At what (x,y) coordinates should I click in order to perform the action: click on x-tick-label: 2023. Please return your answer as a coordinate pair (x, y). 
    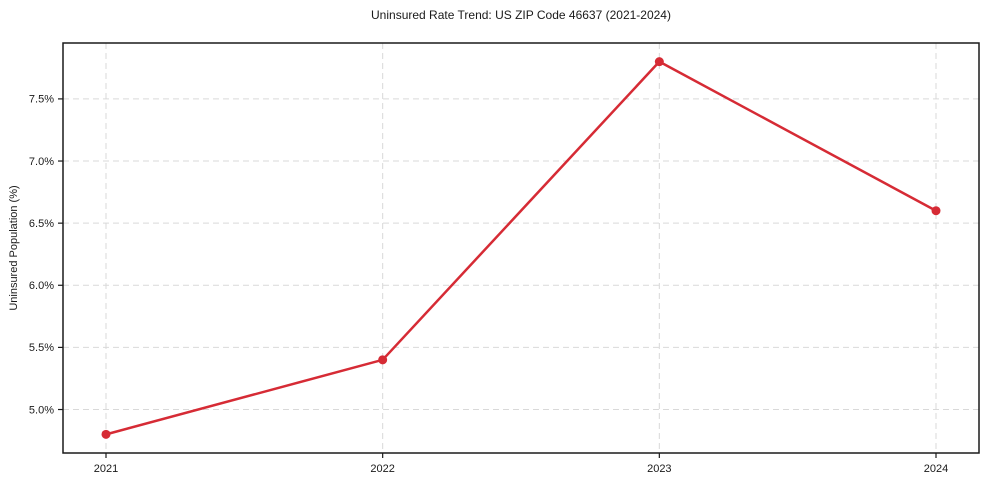
    Looking at the image, I should click on (659, 469).